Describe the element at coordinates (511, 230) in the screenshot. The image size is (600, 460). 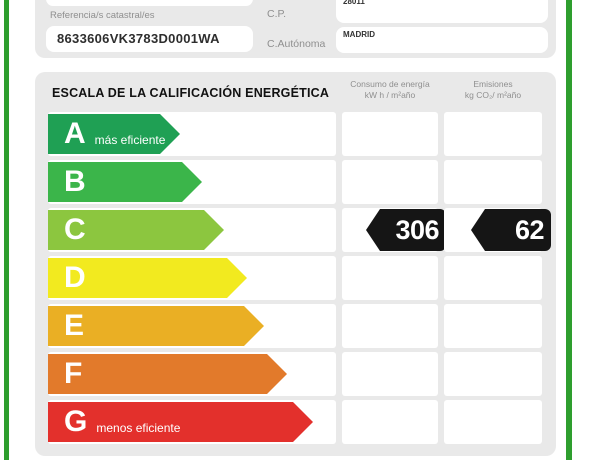
I see `emissions-value-tag: 62` at that location.